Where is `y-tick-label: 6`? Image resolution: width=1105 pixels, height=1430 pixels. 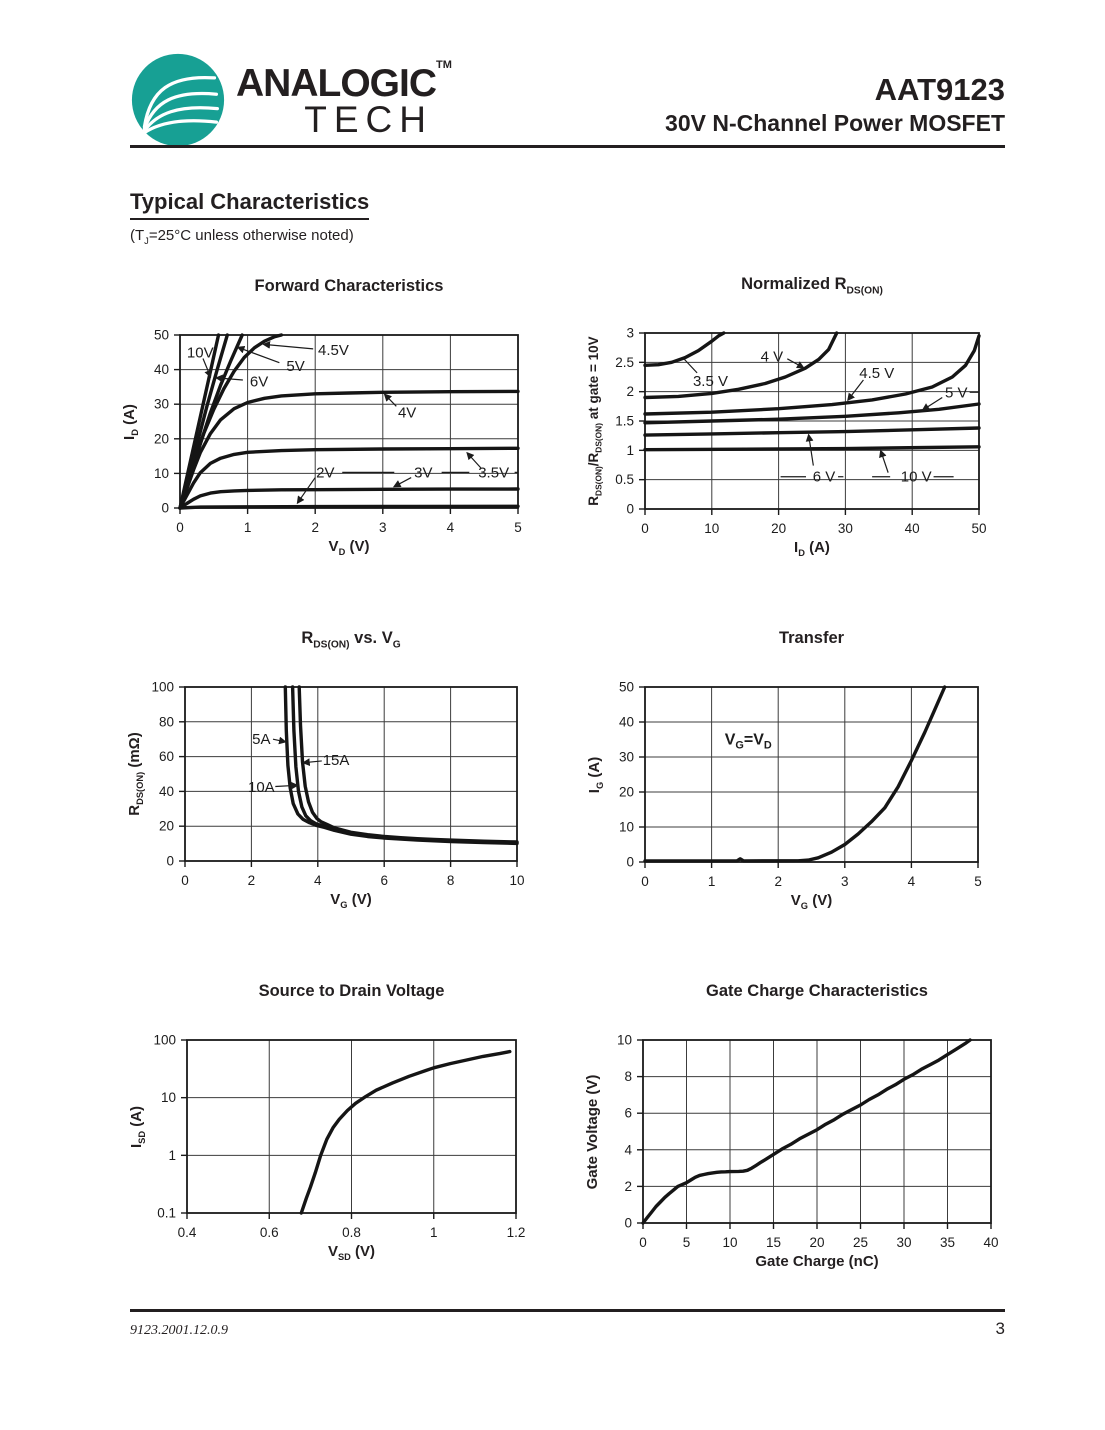
y-tick-label: 6 is located at coordinates (628, 1113).